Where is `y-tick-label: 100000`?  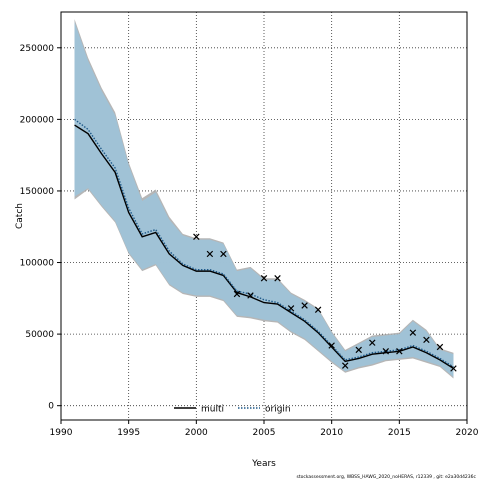
y-tick-label: 100000 is located at coordinates (37, 264).